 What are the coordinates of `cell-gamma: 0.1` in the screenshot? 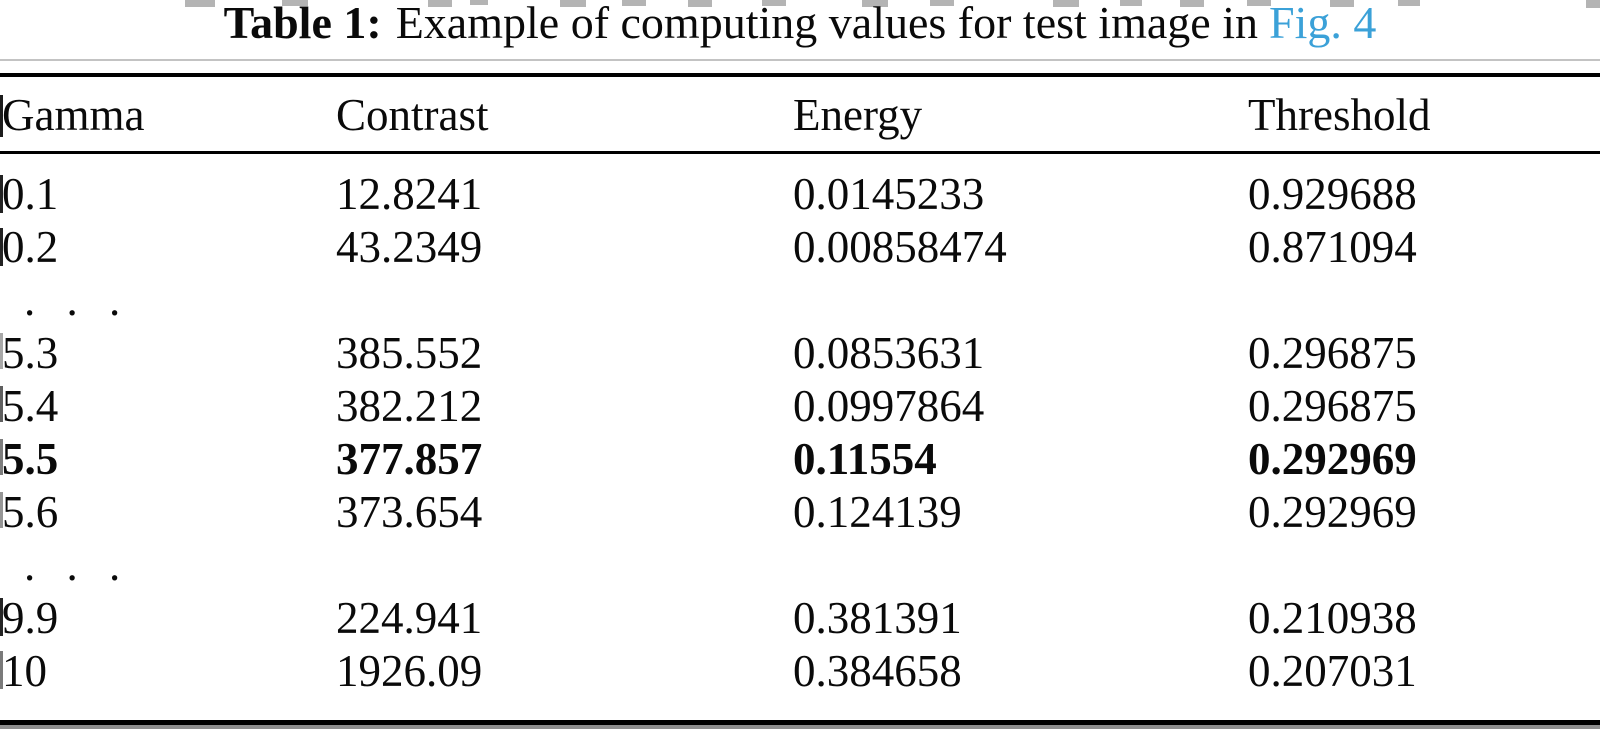 It's located at (30, 194).